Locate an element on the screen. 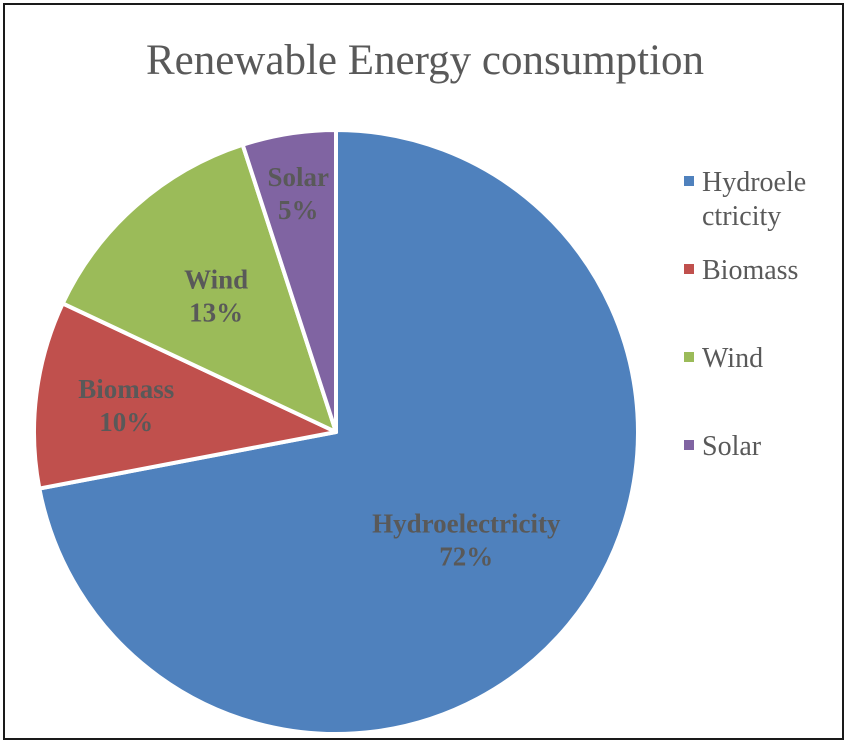 The image size is (850, 746). slice-label-solar: Solar 5% is located at coordinates (298, 193).